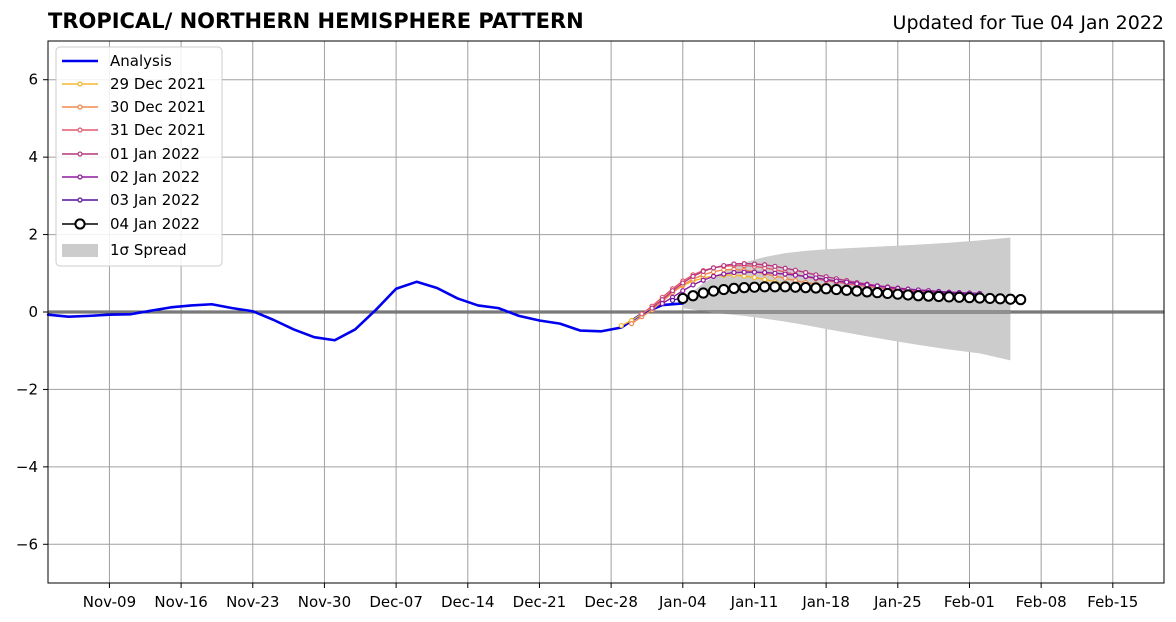  What do you see at coordinates (897, 602) in the screenshot?
I see `x-tick-label: Jan-25` at bounding box center [897, 602].